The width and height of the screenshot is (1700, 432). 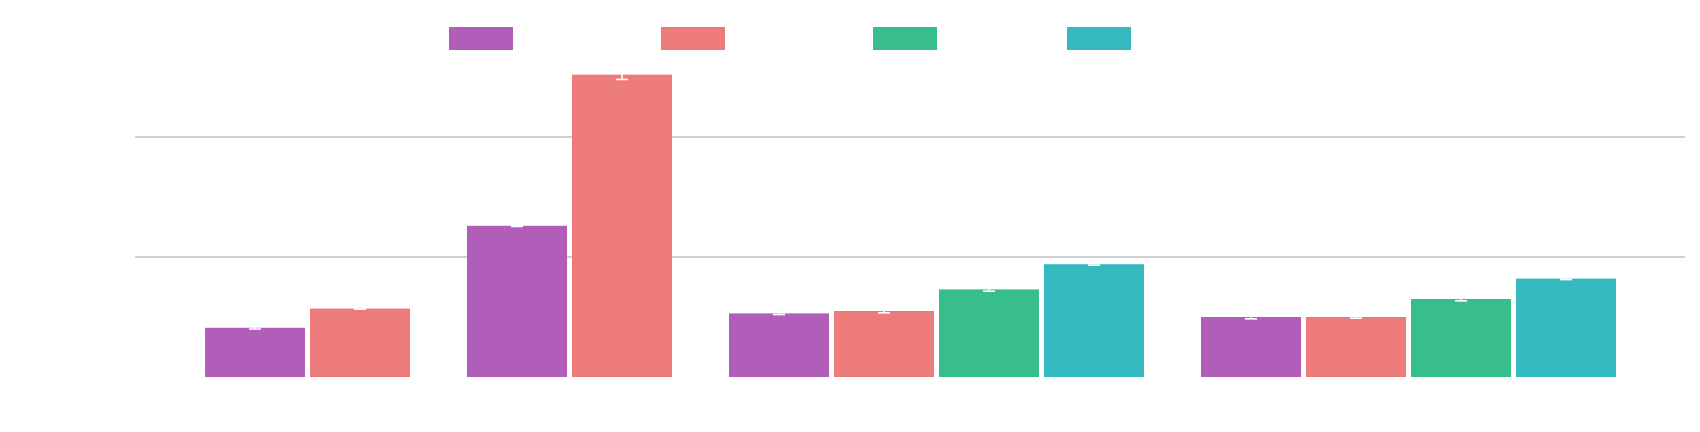 I want to click on bar-g4-s1, so click(x=1251, y=347).